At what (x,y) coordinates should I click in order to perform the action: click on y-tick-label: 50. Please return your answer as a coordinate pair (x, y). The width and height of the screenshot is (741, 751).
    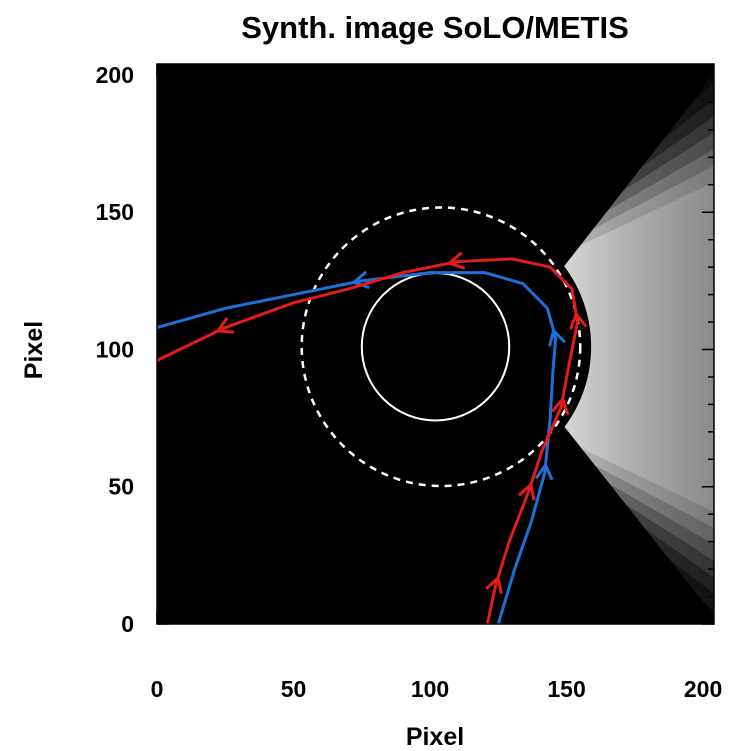
    Looking at the image, I should click on (121, 487).